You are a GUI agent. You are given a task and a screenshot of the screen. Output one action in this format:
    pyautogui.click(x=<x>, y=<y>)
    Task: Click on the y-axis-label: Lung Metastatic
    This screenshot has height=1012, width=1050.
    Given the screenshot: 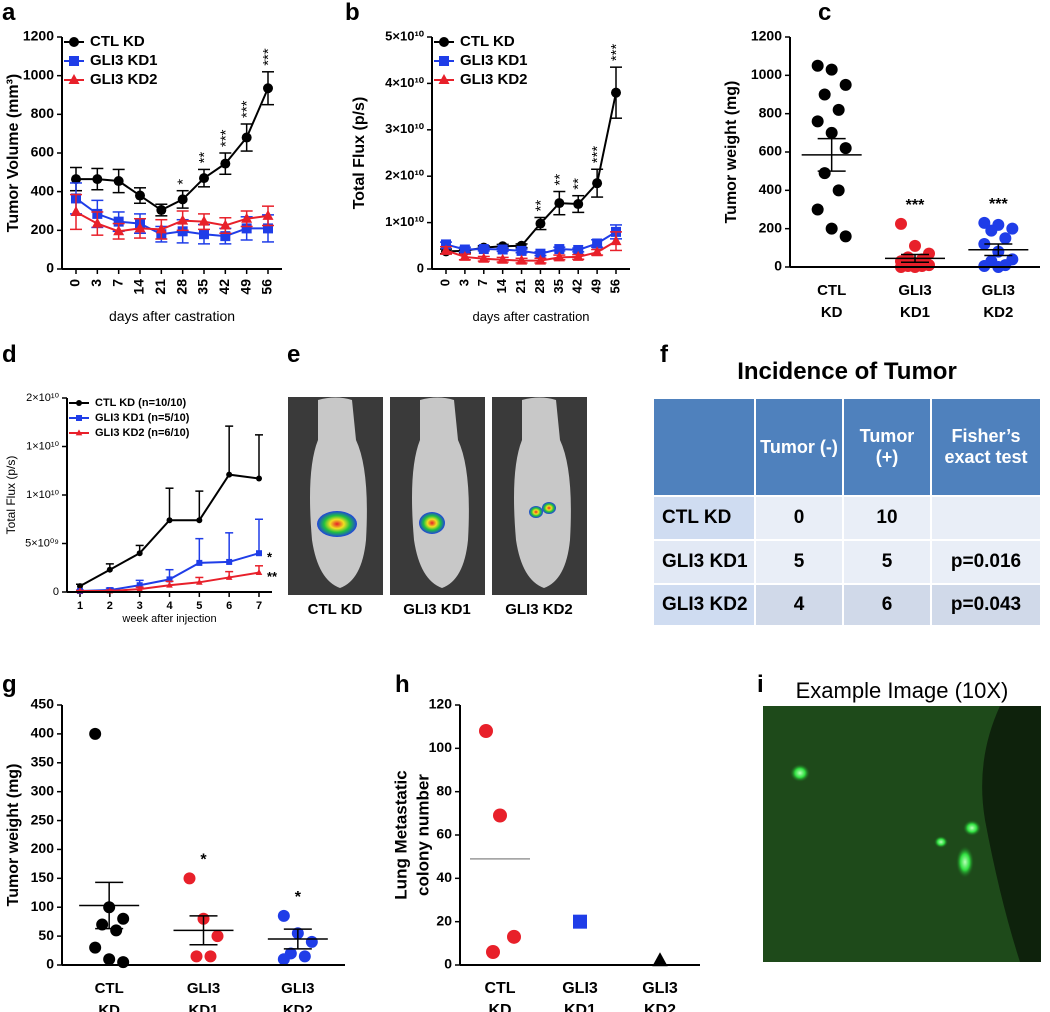 What is the action you would take?
    pyautogui.click(x=400, y=834)
    